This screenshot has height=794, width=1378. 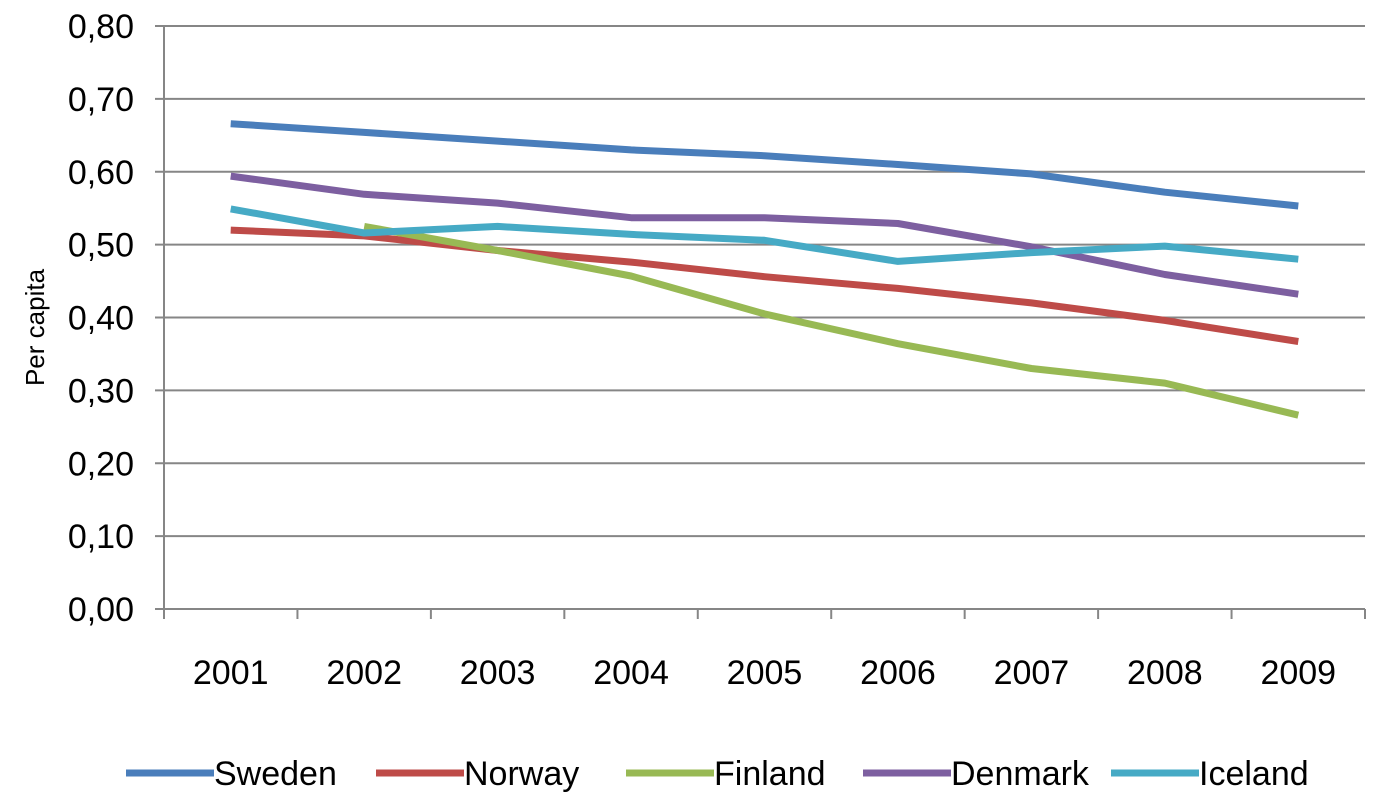 I want to click on y-tick-label: 0,60, so click(x=101, y=173).